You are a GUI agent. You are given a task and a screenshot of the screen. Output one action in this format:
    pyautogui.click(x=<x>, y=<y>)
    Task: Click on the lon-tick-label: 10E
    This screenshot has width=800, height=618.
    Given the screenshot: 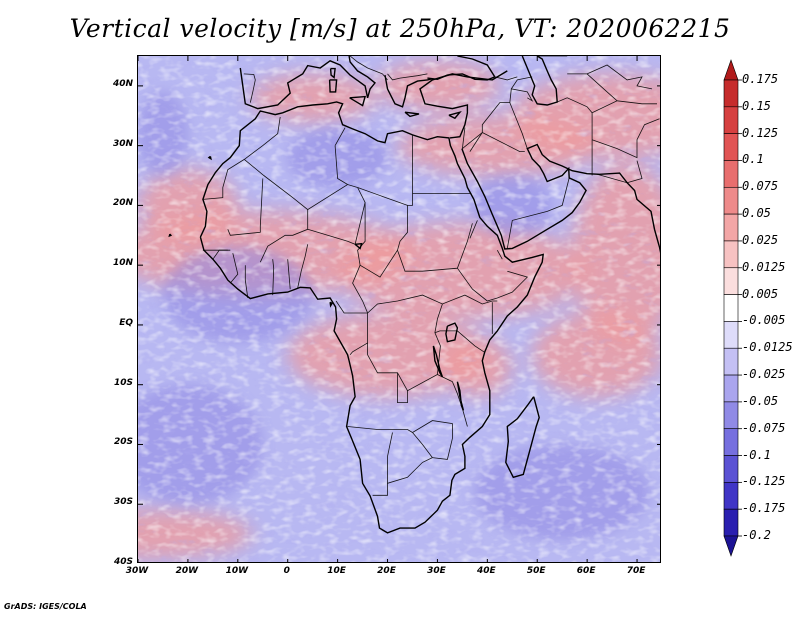 What is the action you would take?
    pyautogui.click(x=336, y=571)
    